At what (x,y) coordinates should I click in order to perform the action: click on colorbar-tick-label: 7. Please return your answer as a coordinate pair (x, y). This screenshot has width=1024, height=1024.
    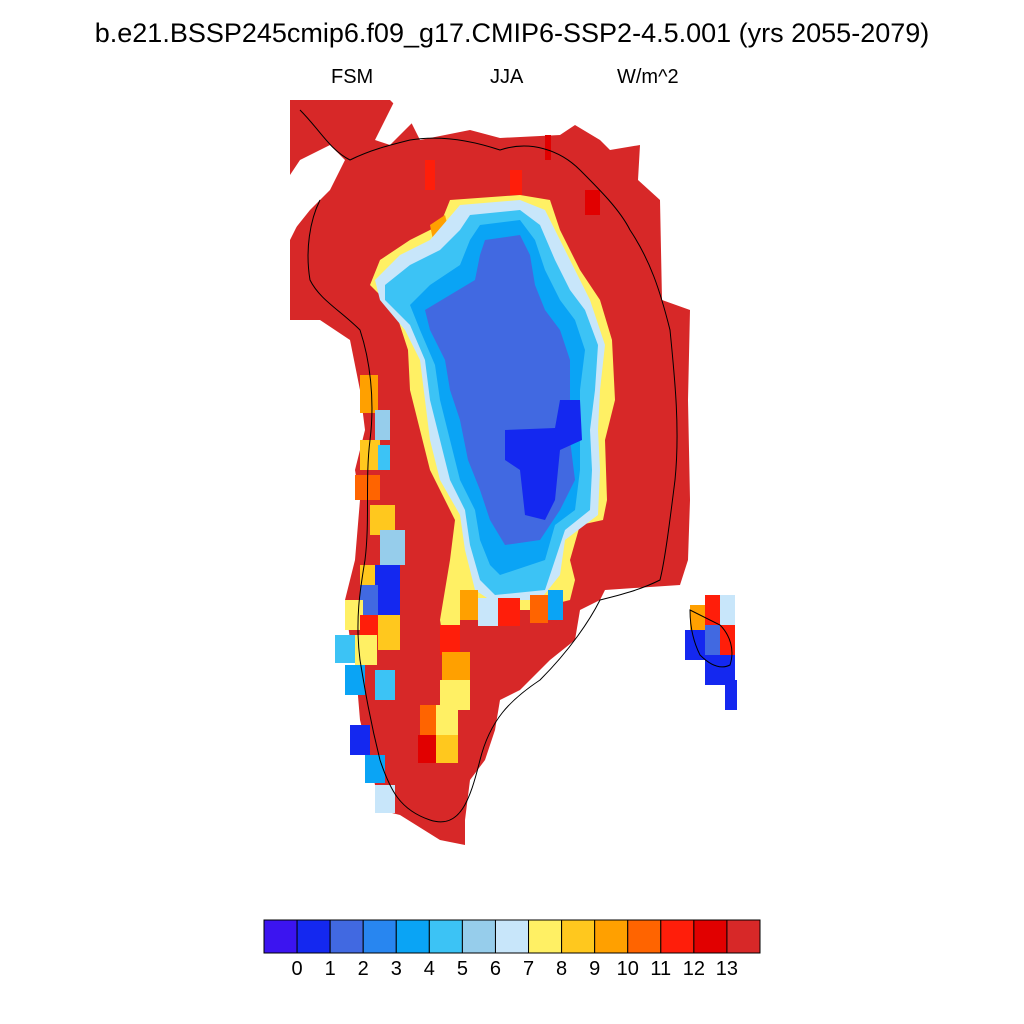
    Looking at the image, I should click on (528, 969).